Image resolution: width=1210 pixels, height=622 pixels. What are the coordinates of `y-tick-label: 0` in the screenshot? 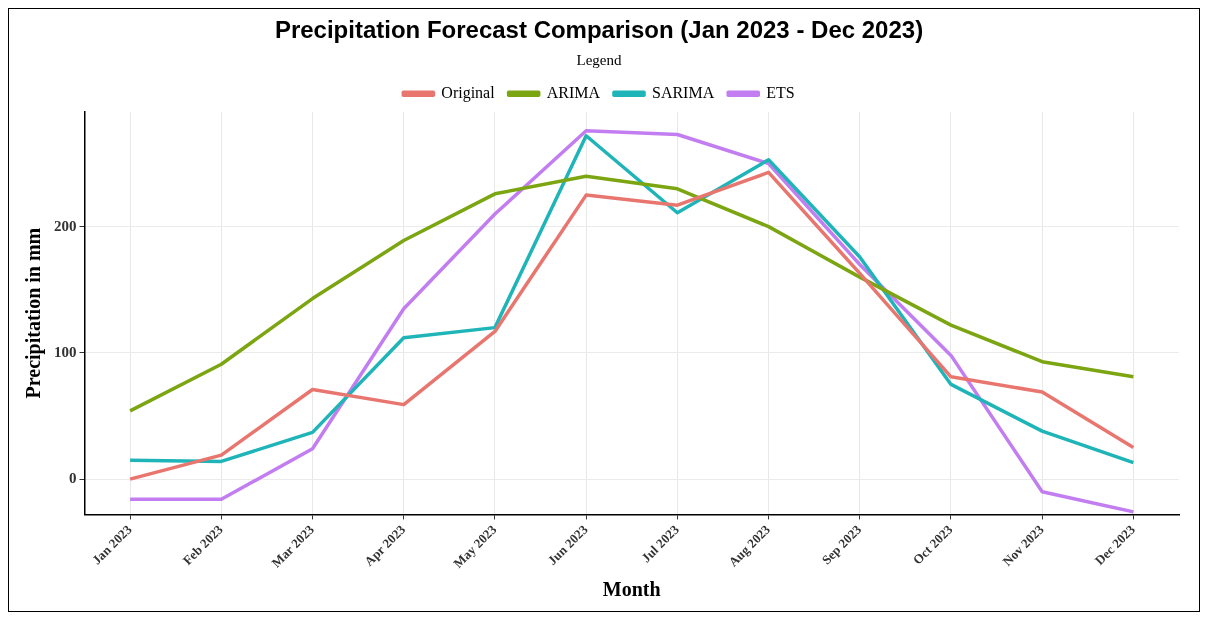 It's located at (73, 477).